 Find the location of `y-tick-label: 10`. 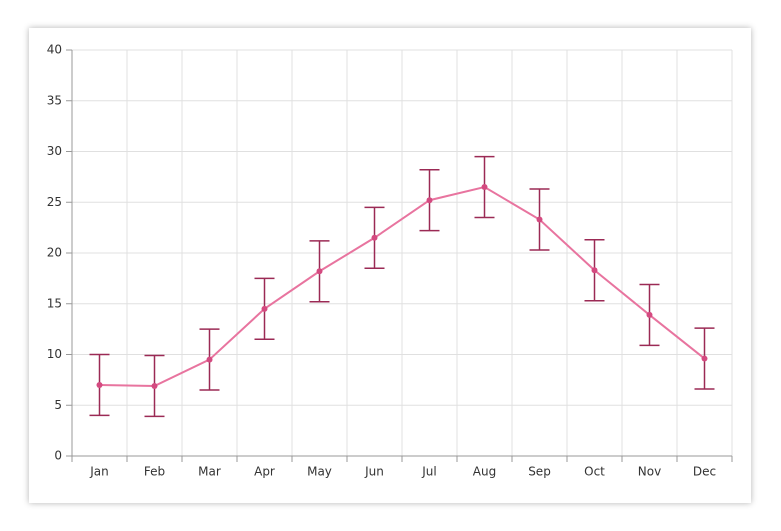

y-tick-label: 10 is located at coordinates (54, 354).